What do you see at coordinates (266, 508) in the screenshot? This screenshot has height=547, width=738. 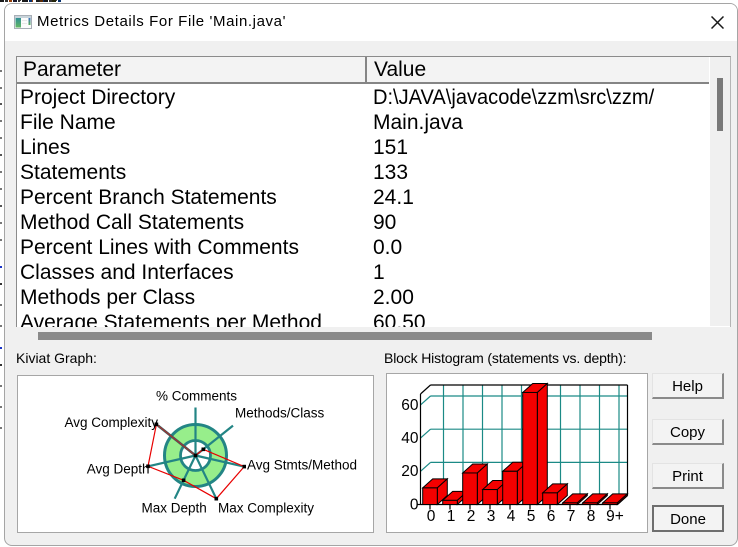 I see `svg-text: Max Complexity` at bounding box center [266, 508].